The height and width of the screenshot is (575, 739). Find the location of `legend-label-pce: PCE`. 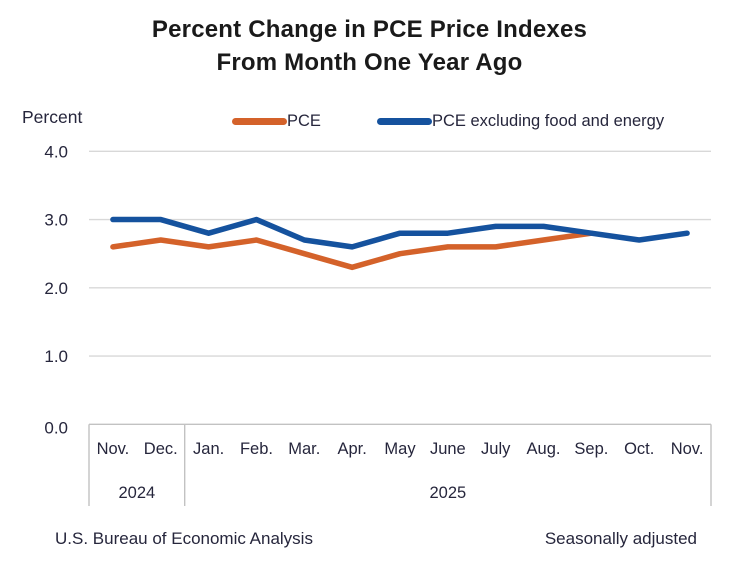

legend-label-pce: PCE is located at coordinates (304, 121).